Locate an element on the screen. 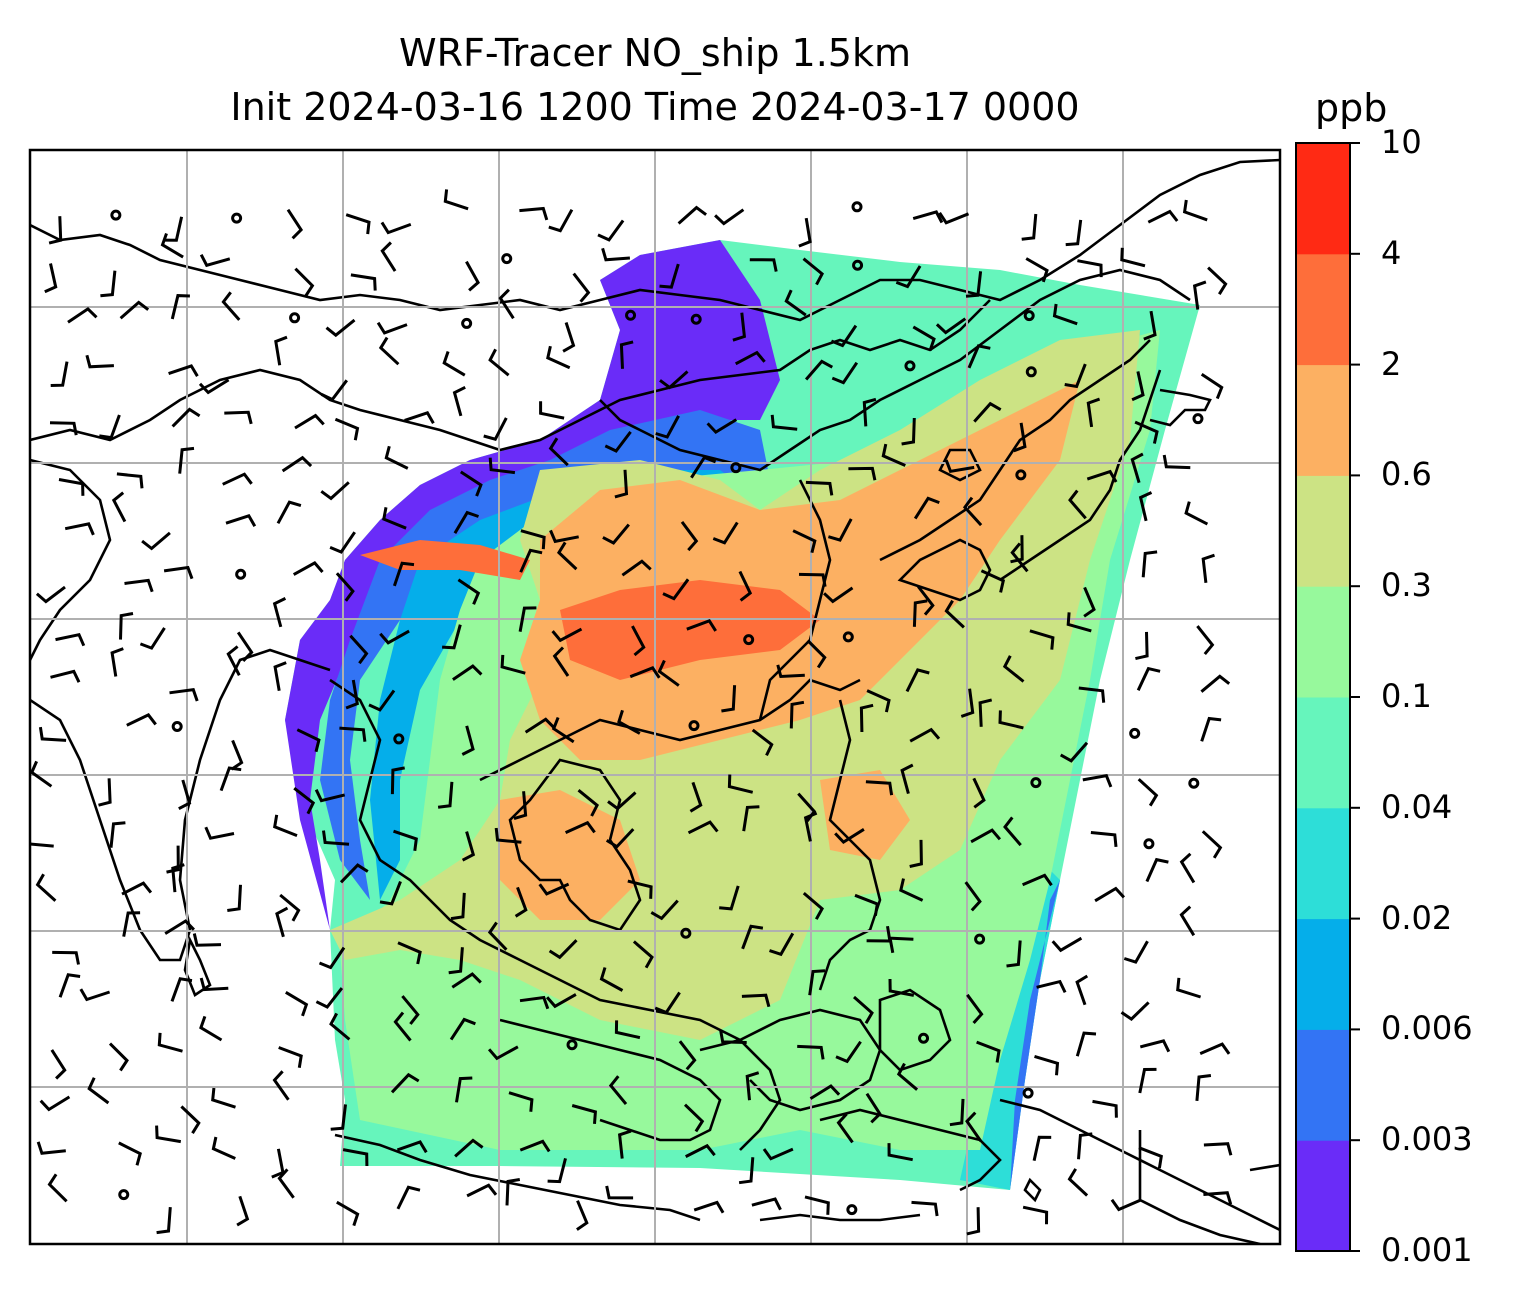  colorbar-tick-label: 0.04 is located at coordinates (1417, 806).